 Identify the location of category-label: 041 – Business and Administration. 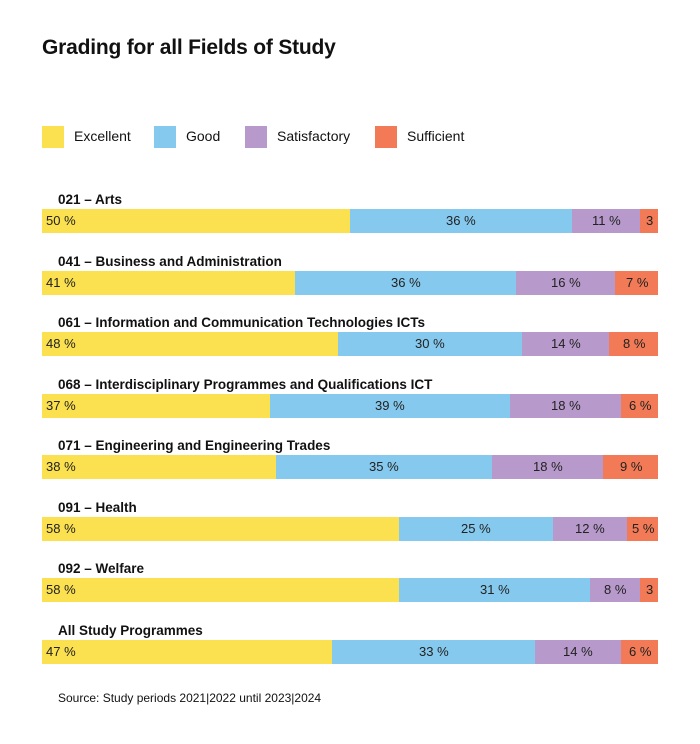
(170, 261).